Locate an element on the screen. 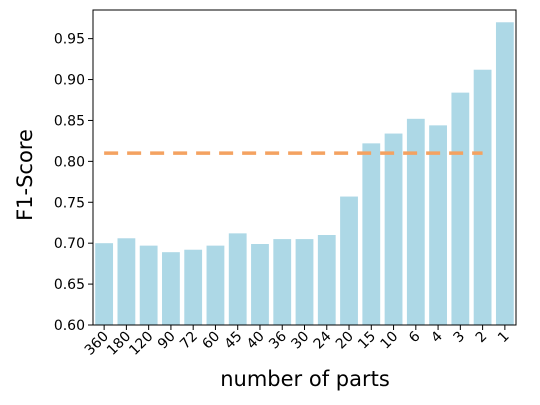  x-tick-label: 72 is located at coordinates (189, 341).